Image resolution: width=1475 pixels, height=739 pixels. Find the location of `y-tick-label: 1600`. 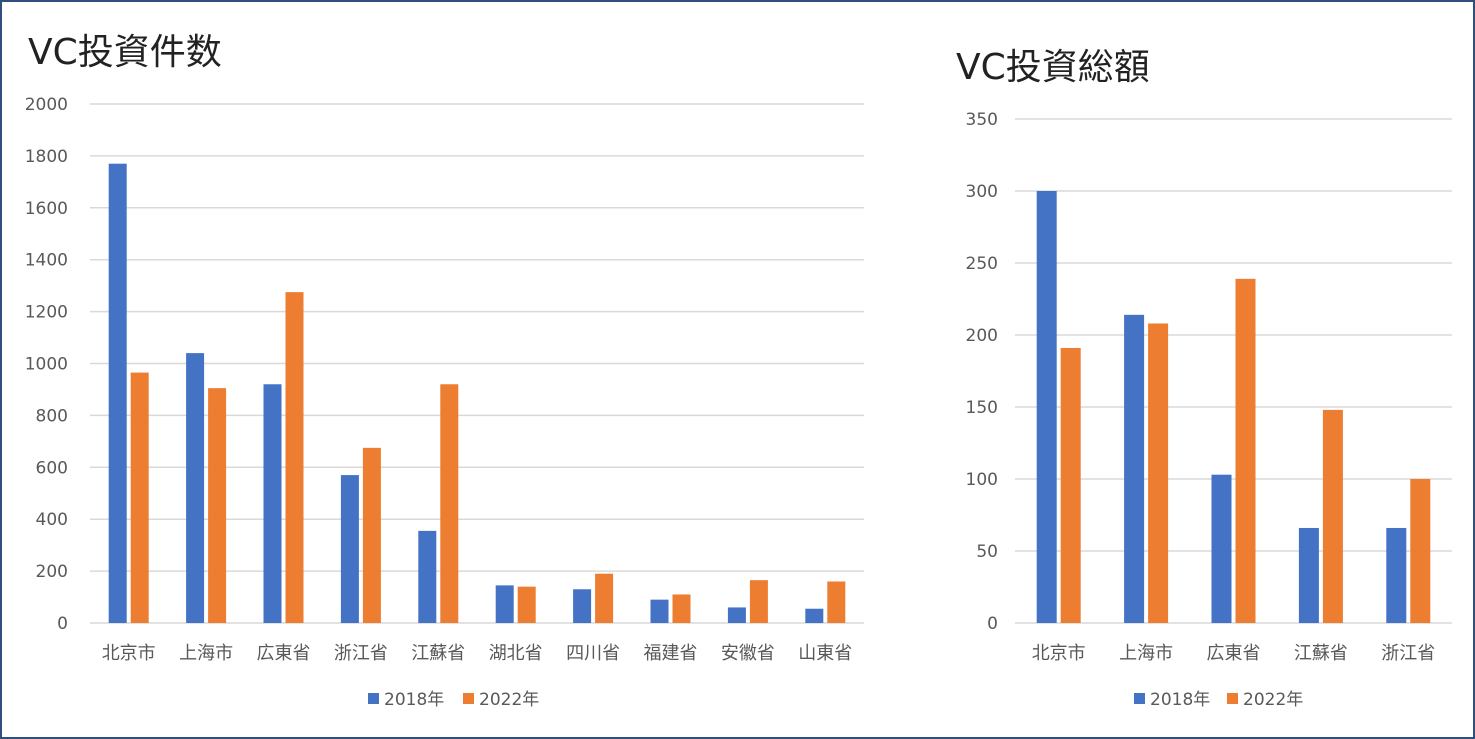

y-tick-label: 1600 is located at coordinates (46, 209).